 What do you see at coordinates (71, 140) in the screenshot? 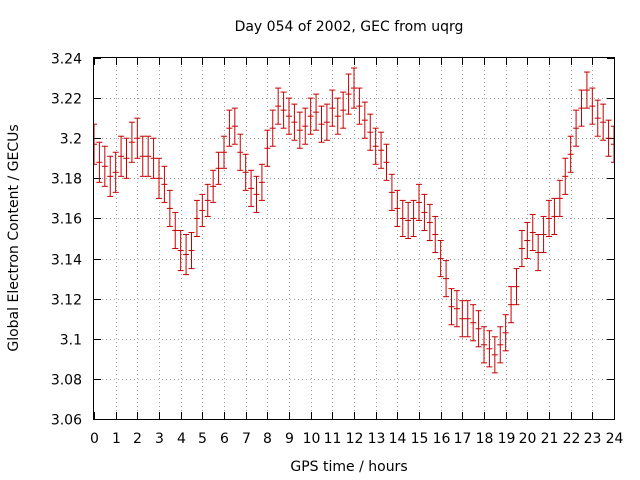
I see `y-tick-label: 3.2` at bounding box center [71, 140].